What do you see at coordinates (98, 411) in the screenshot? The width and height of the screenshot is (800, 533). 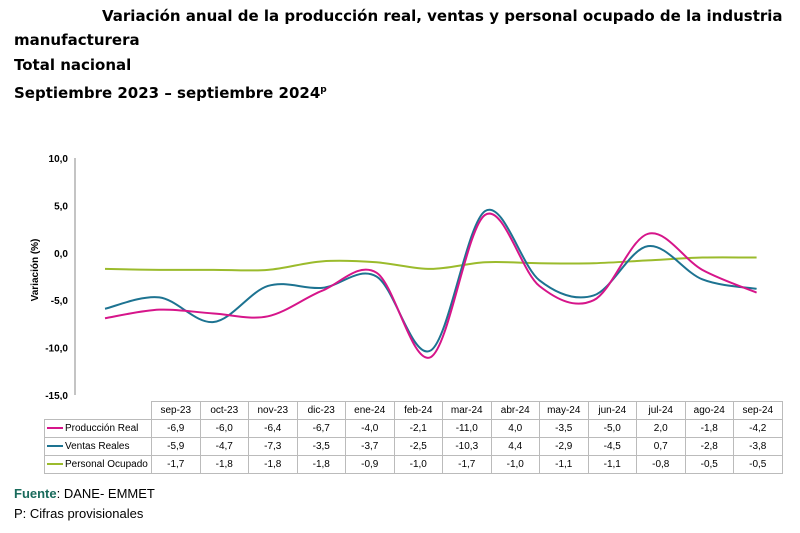 I see `table-corner` at bounding box center [98, 411].